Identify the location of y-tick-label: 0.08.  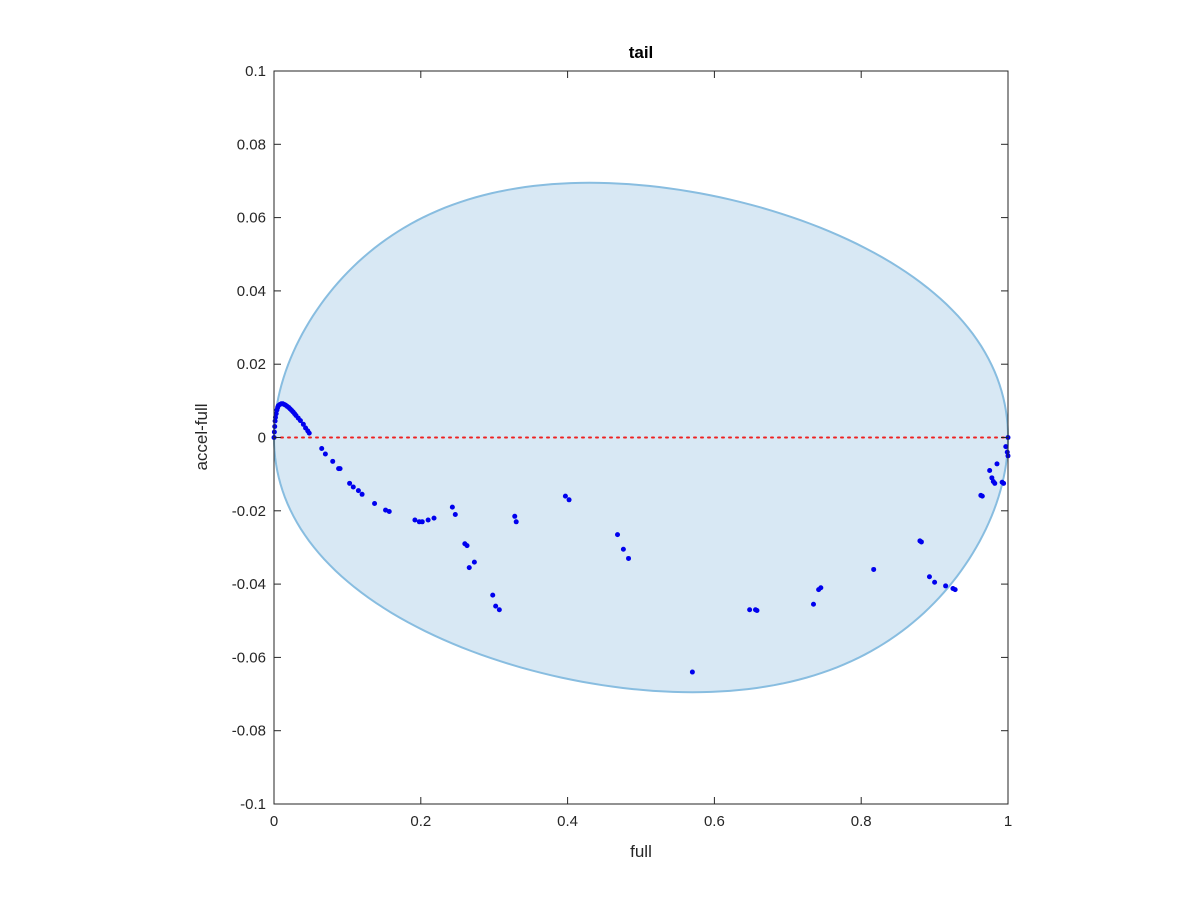
(251, 144).